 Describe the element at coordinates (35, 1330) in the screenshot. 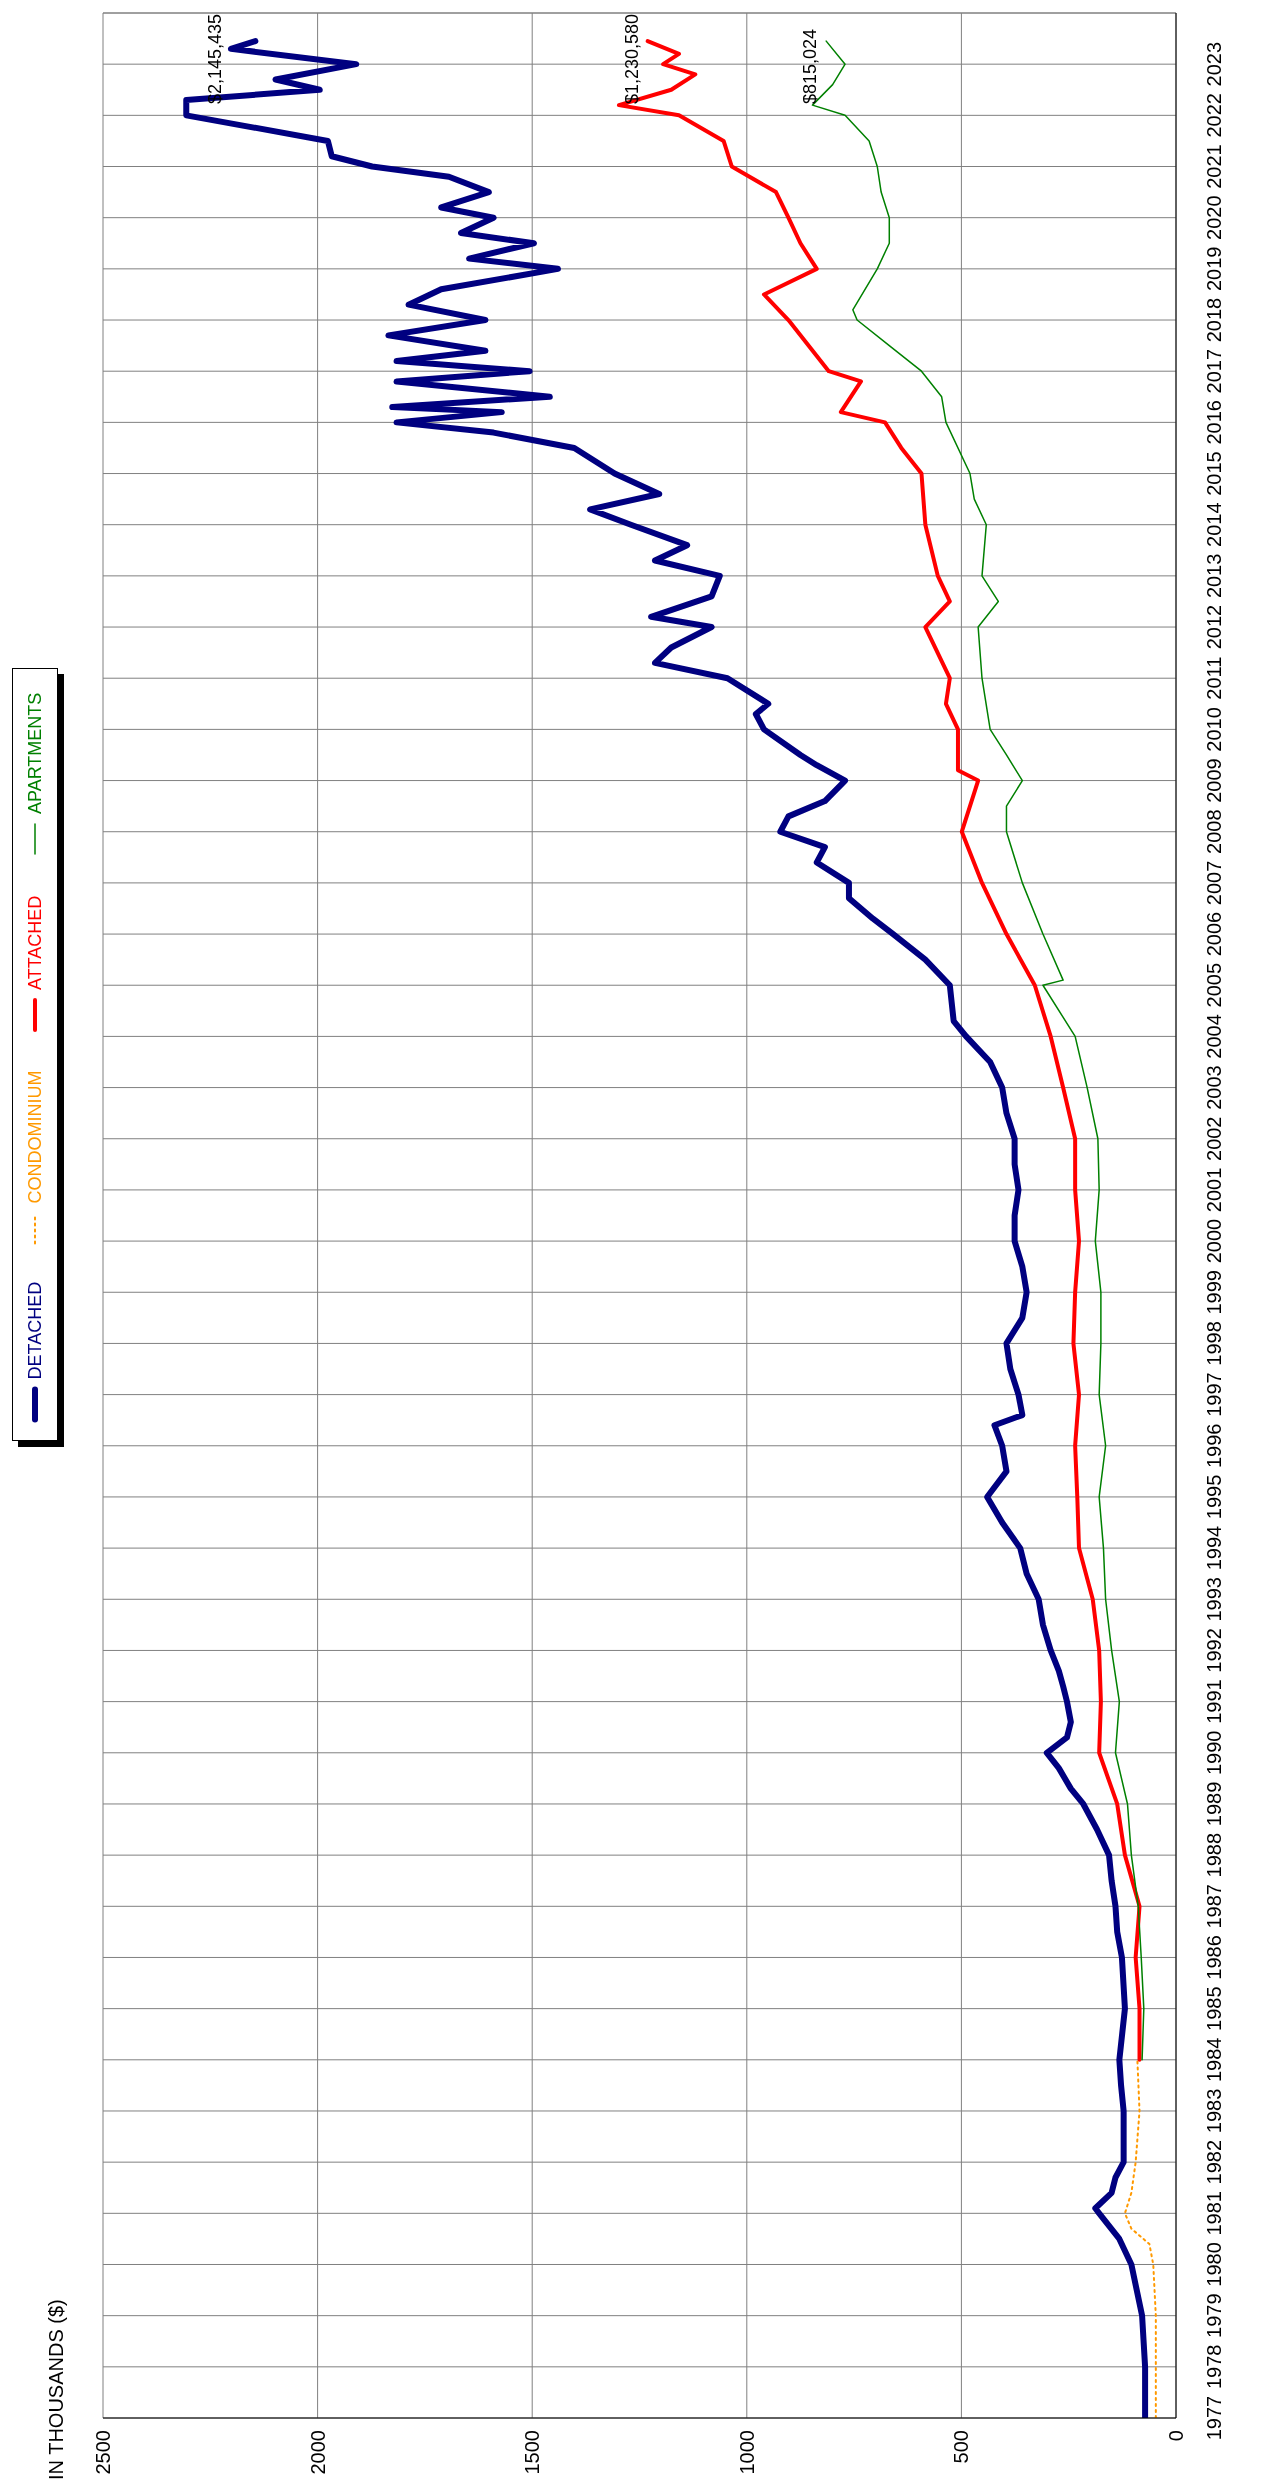

I see `text: DETACHED` at that location.